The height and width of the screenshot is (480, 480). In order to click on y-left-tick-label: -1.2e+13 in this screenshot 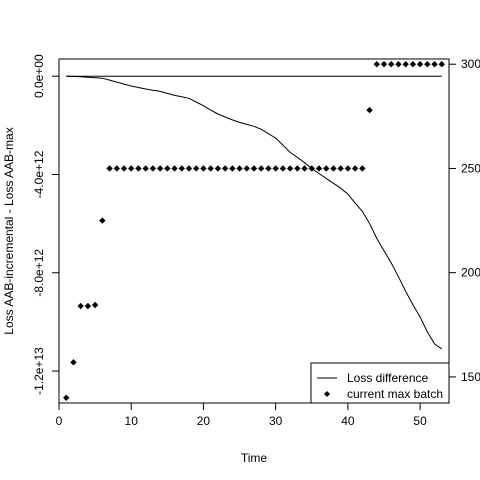, I will do `click(39, 371)`.